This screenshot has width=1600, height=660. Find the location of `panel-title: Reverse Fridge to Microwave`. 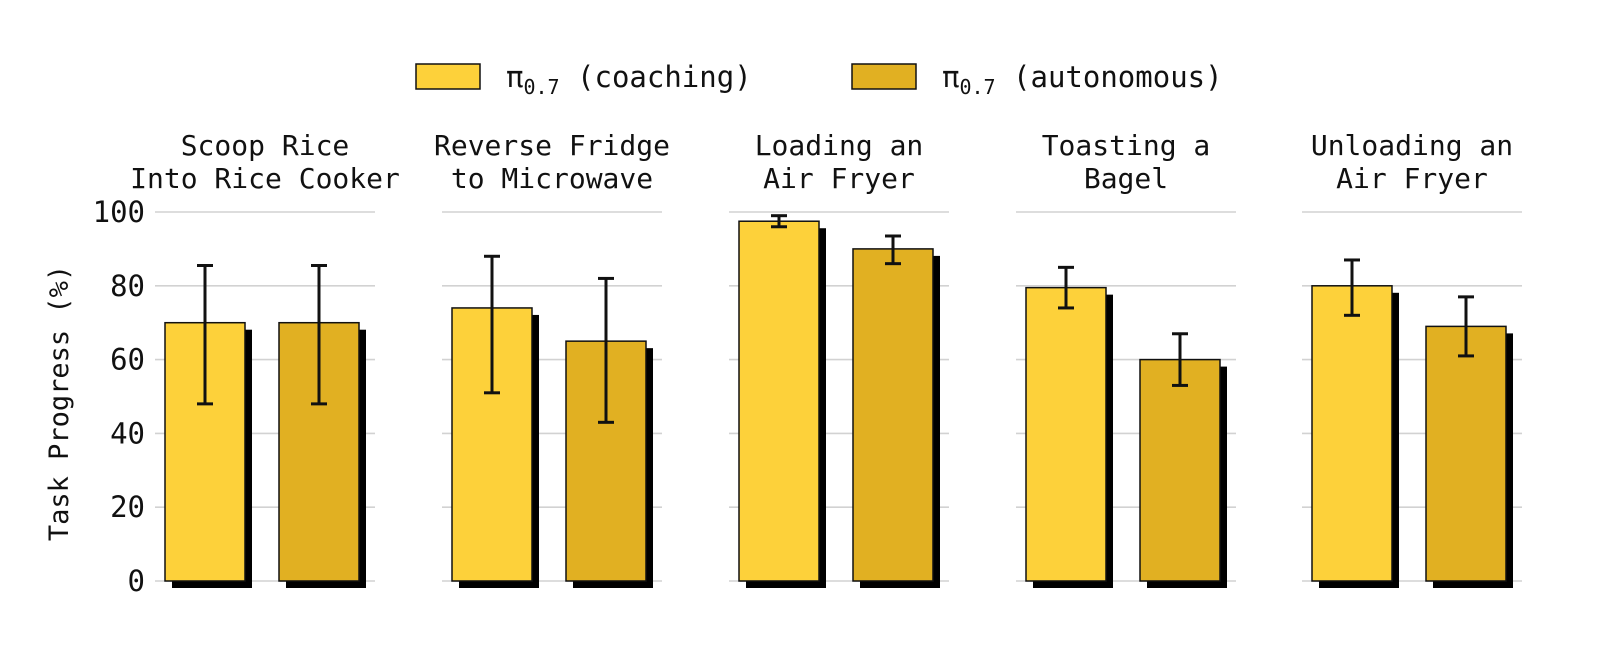

panel-title: Reverse Fridge to Microwave is located at coordinates (552, 162).